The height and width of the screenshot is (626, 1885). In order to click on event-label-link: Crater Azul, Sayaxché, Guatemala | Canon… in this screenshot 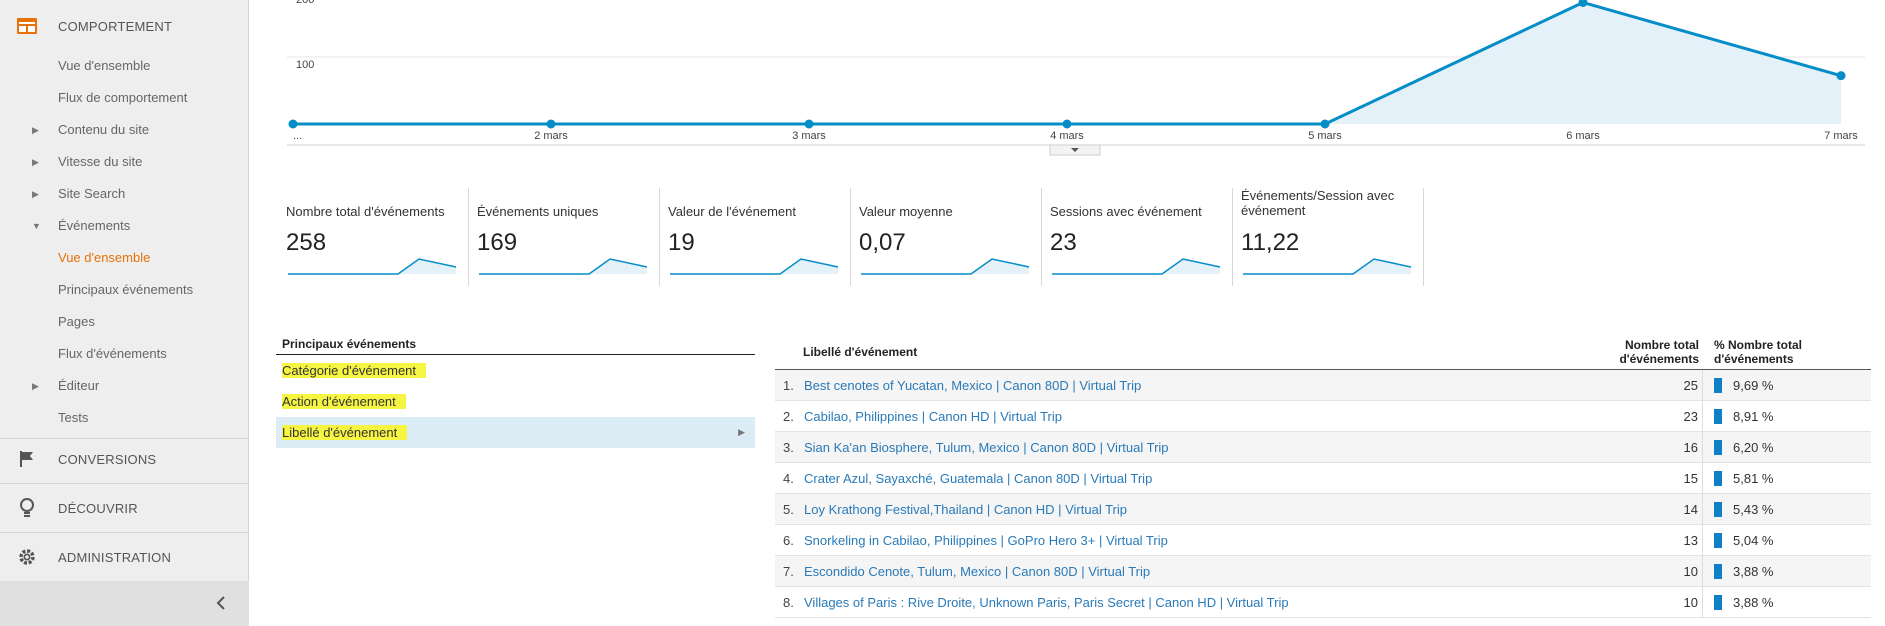, I will do `click(978, 478)`.